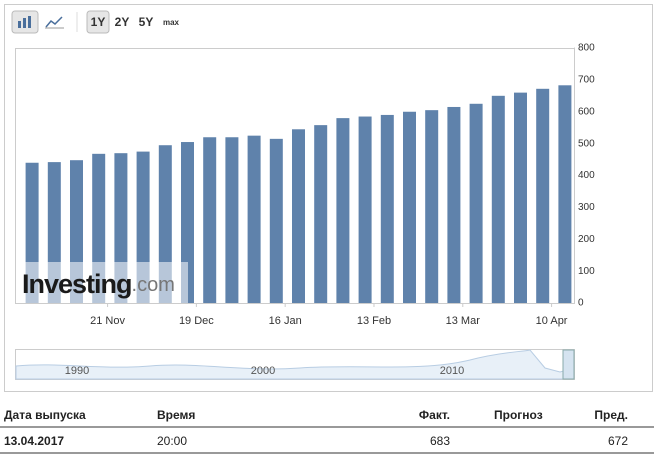  What do you see at coordinates (586, 239) in the screenshot?
I see `y-tick-label: 200` at bounding box center [586, 239].